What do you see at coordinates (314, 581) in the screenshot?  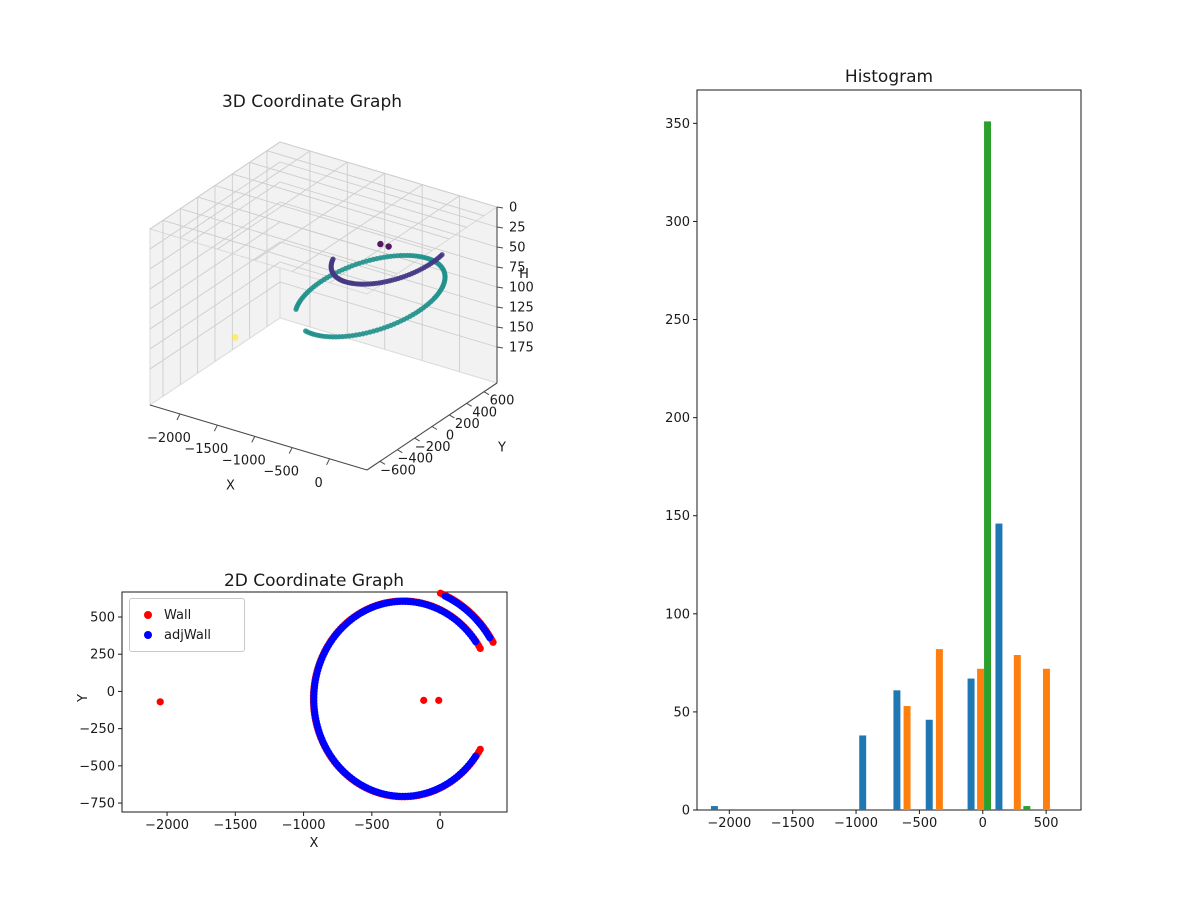 I see `plot2d-title: 2D Coordinate Graph` at bounding box center [314, 581].